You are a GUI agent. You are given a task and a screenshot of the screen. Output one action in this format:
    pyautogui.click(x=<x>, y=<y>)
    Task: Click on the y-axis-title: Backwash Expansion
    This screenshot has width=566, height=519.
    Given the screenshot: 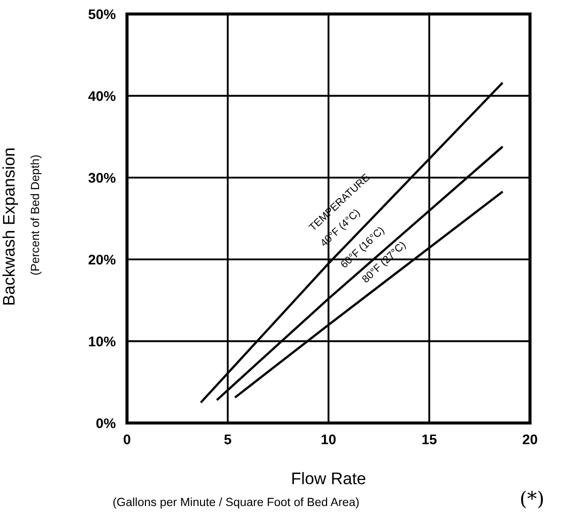 What is the action you would take?
    pyautogui.click(x=10, y=226)
    